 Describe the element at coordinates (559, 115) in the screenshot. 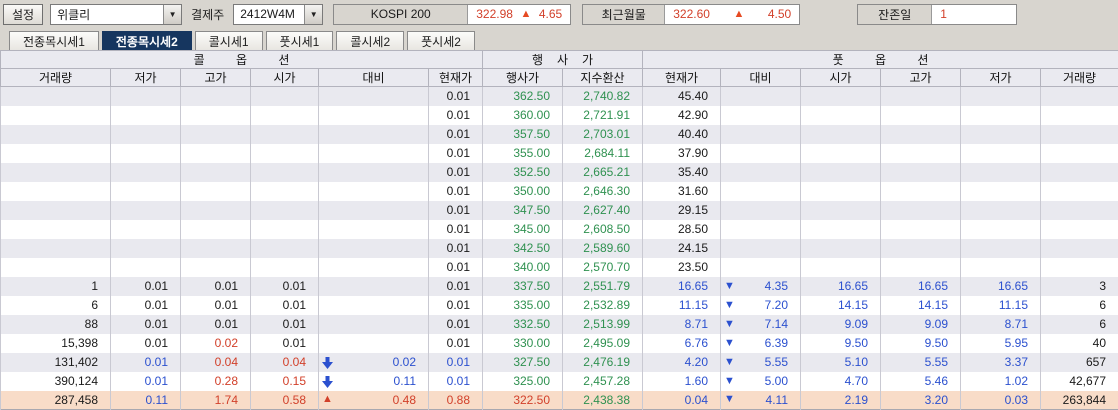

I see `table-row: 0.01 360.00 2,721.91 42.90` at that location.